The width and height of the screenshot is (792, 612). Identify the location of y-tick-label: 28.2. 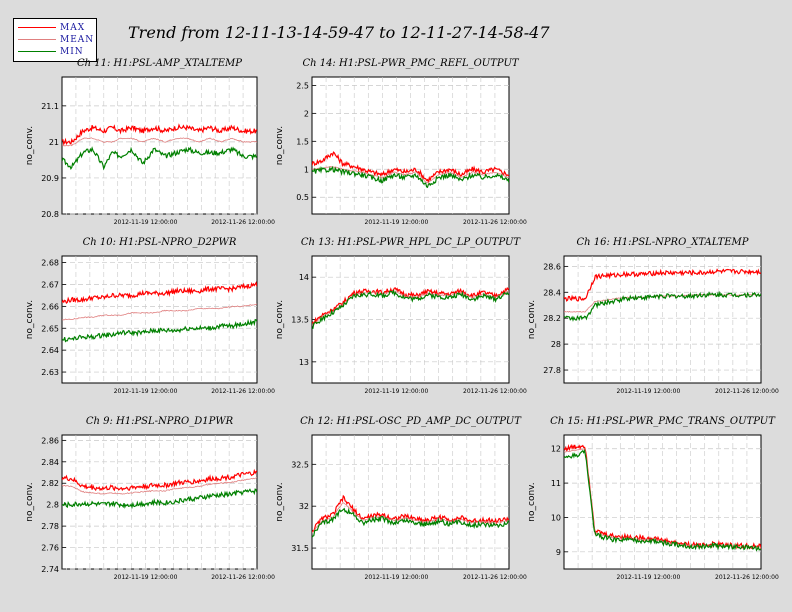
(552, 318).